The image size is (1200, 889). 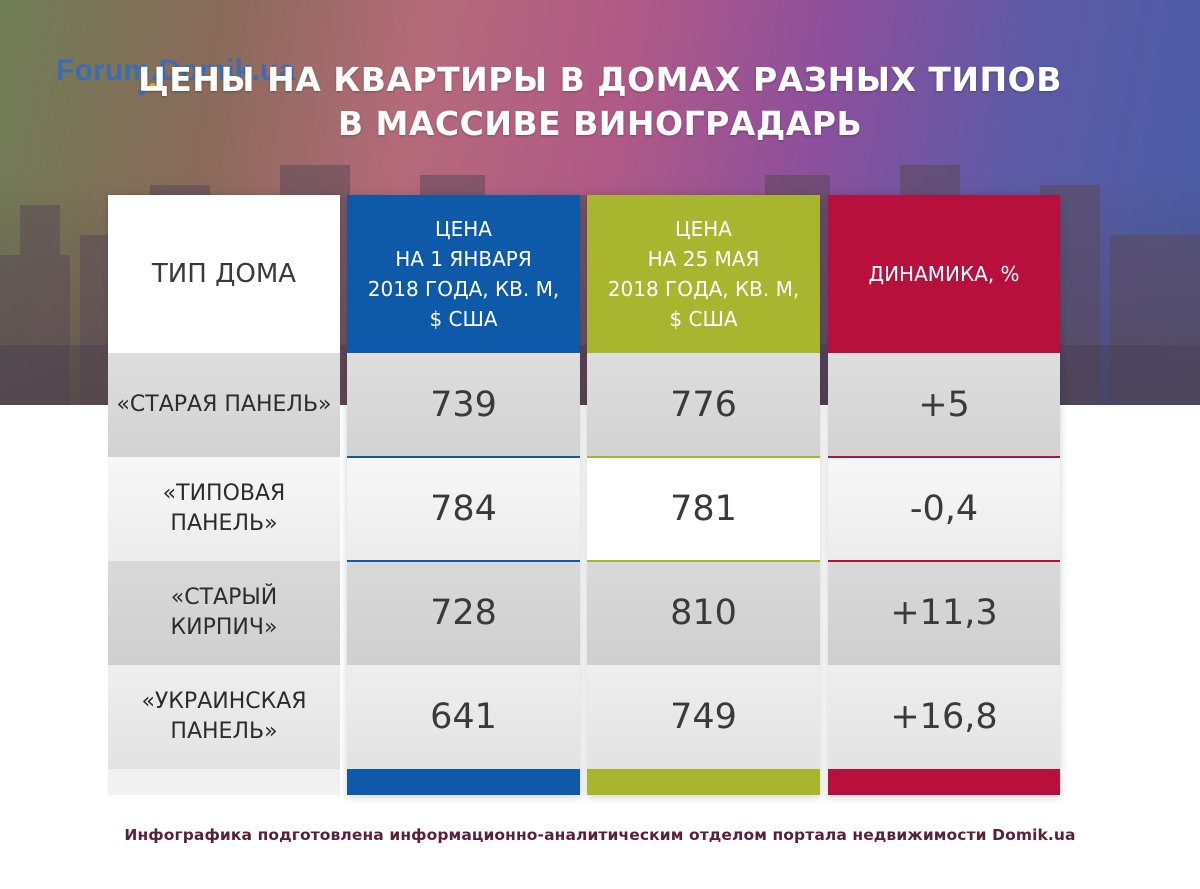 What do you see at coordinates (224, 509) in the screenshot?
I see `row-label-cell: «ТИПОВАЯ ПАНЕЛЬ»` at bounding box center [224, 509].